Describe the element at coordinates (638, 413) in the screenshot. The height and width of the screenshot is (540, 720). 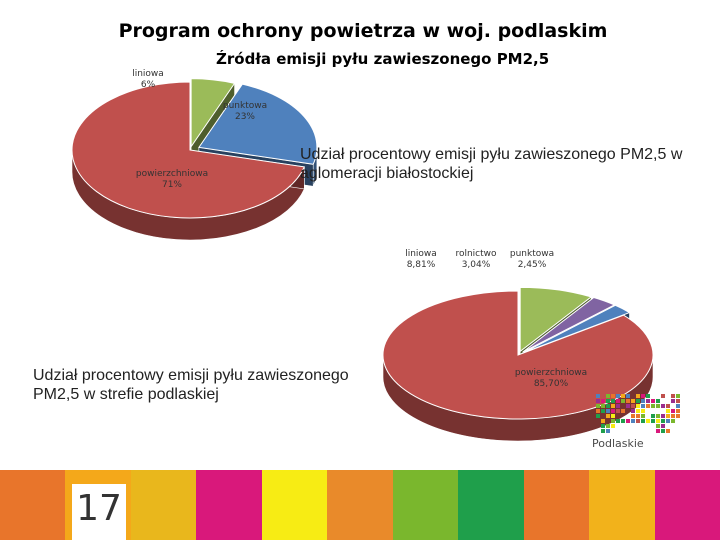
I see `podlaskie-logo-icon` at that location.